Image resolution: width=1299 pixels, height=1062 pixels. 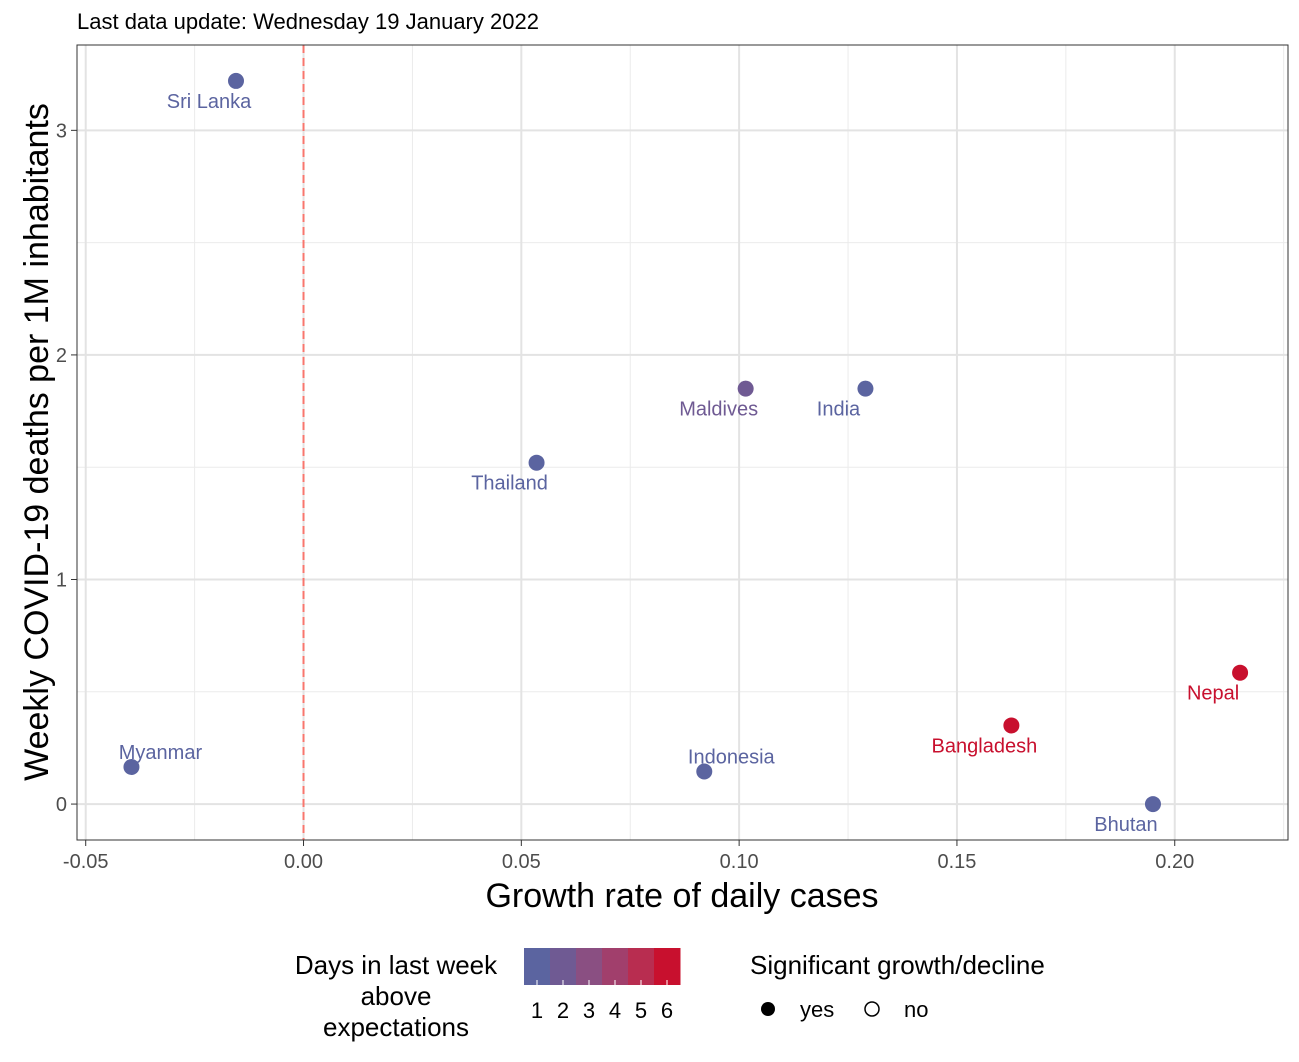 What do you see at coordinates (66, 468) in the screenshot?
I see `y-axis-ticks: 0 1 2 3` at bounding box center [66, 468].